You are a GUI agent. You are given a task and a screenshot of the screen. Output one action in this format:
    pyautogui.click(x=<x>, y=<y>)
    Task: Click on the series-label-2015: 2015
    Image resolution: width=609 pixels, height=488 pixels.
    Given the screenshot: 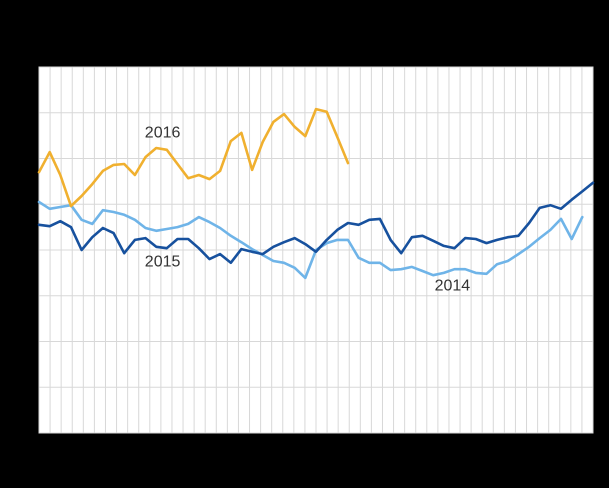 What is the action you would take?
    pyautogui.click(x=163, y=262)
    